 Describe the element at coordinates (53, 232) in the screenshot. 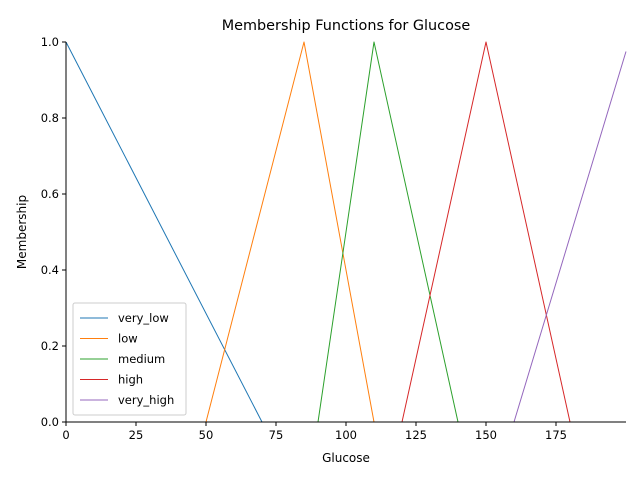

I see `y-ticks: 0.0 0.2 0.4 0.6 0.8 1.0` at that location.